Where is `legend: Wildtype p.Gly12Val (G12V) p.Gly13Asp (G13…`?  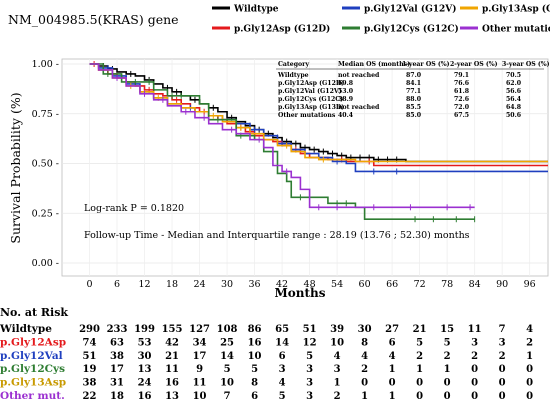 legend: Wildtype p.Gly12Val (G12V) p.Gly13Asp (G13… is located at coordinates (381, 19).